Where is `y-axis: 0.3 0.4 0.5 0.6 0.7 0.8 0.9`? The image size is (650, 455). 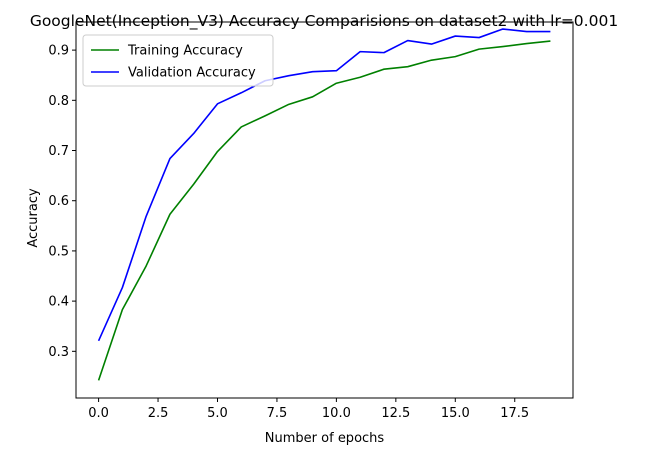 y-axis: 0.3 0.4 0.5 0.6 0.7 0.8 0.9 is located at coordinates (62, 202).